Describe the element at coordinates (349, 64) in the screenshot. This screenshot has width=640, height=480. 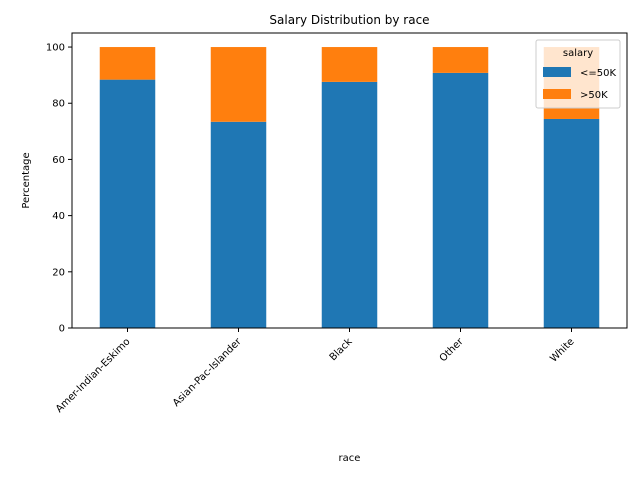
I see `bar-gt50k-black` at that location.